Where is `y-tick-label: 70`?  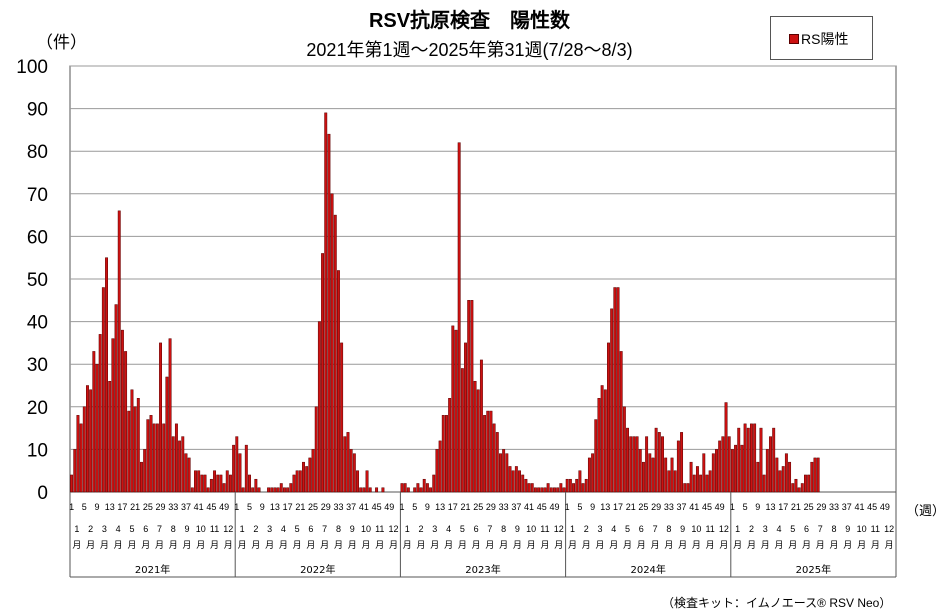
y-tick-label: 70 is located at coordinates (37, 195).